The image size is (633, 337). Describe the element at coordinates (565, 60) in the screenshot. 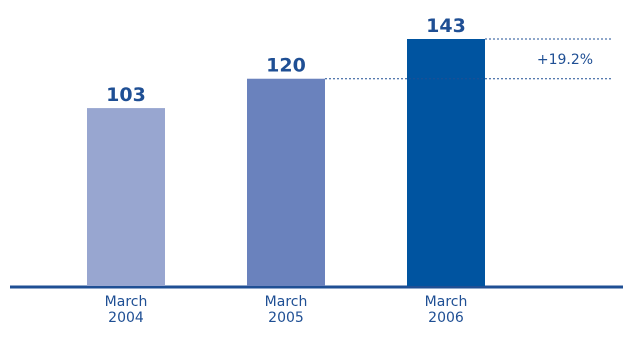

I see `annotation-label: +19.2%` at that location.